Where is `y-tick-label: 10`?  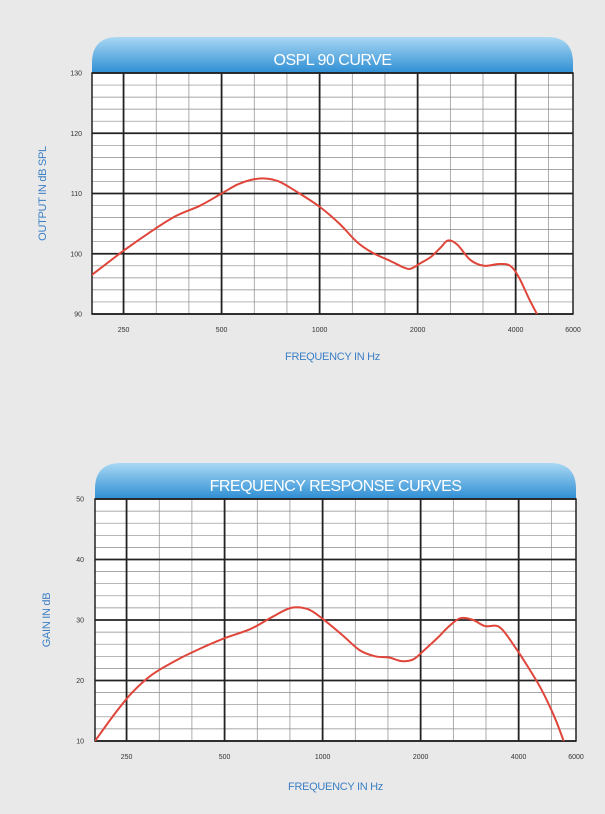
y-tick-label: 10 is located at coordinates (80, 742).